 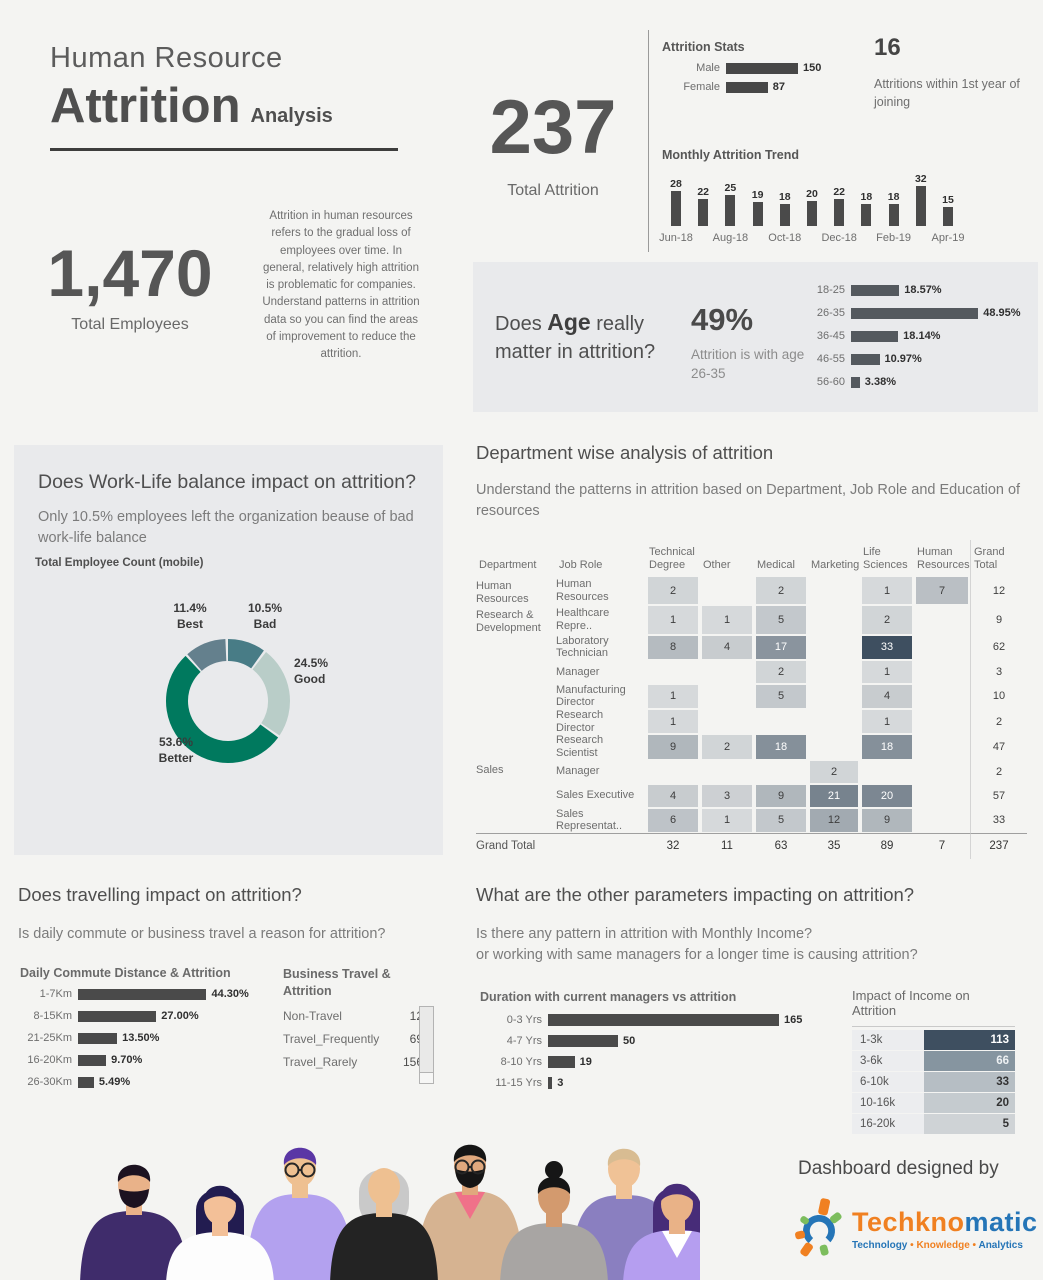 What do you see at coordinates (933, 1103) in the screenshot?
I see `income-row: 10-16k 20` at bounding box center [933, 1103].